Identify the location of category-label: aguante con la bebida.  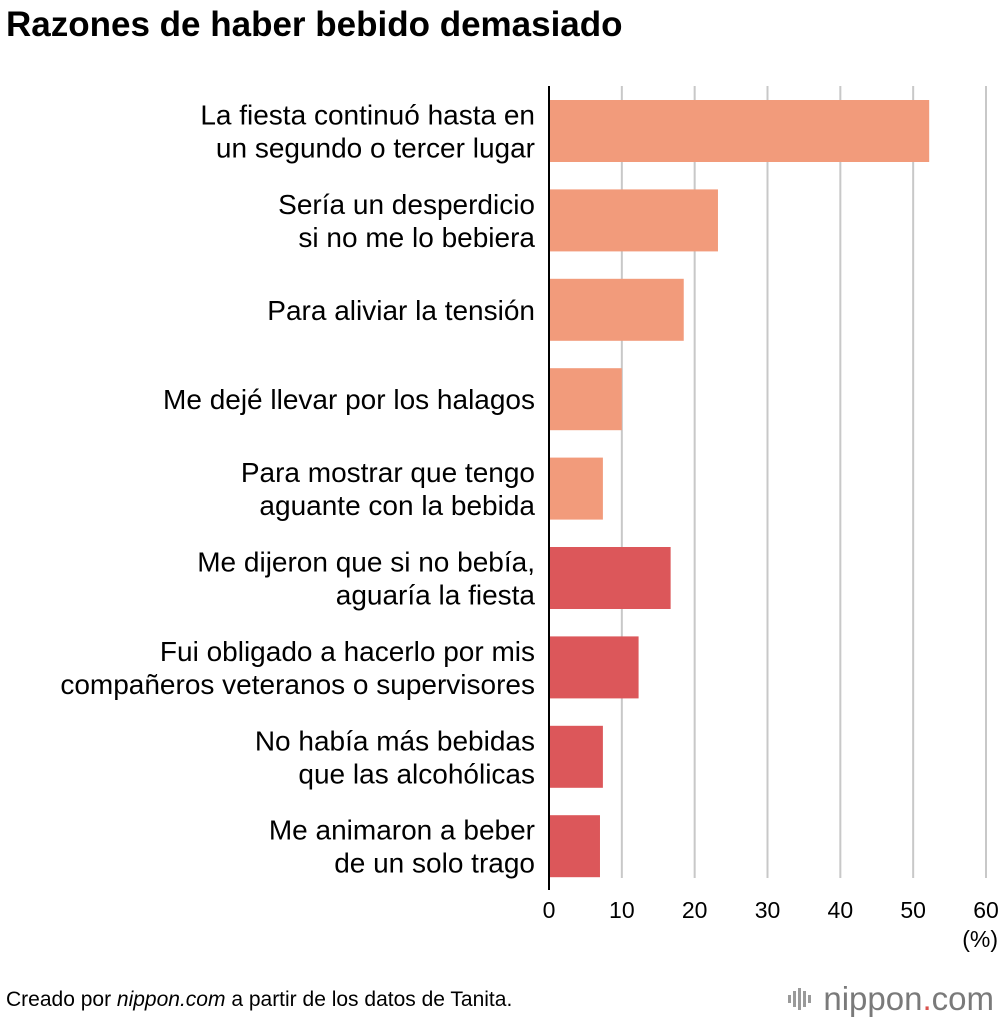
(397, 505).